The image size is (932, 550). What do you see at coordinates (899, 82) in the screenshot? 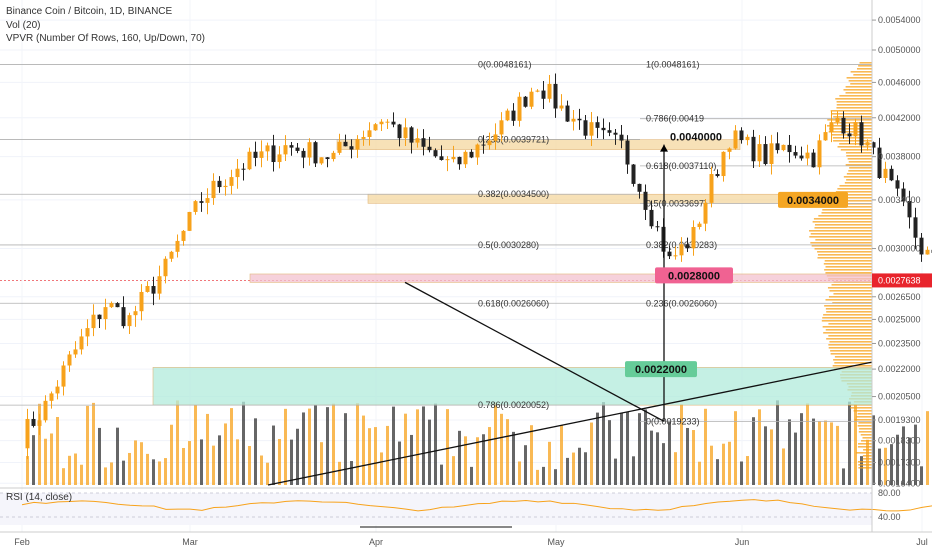
I see `price-tick-label: 0.0046000` at bounding box center [899, 82].